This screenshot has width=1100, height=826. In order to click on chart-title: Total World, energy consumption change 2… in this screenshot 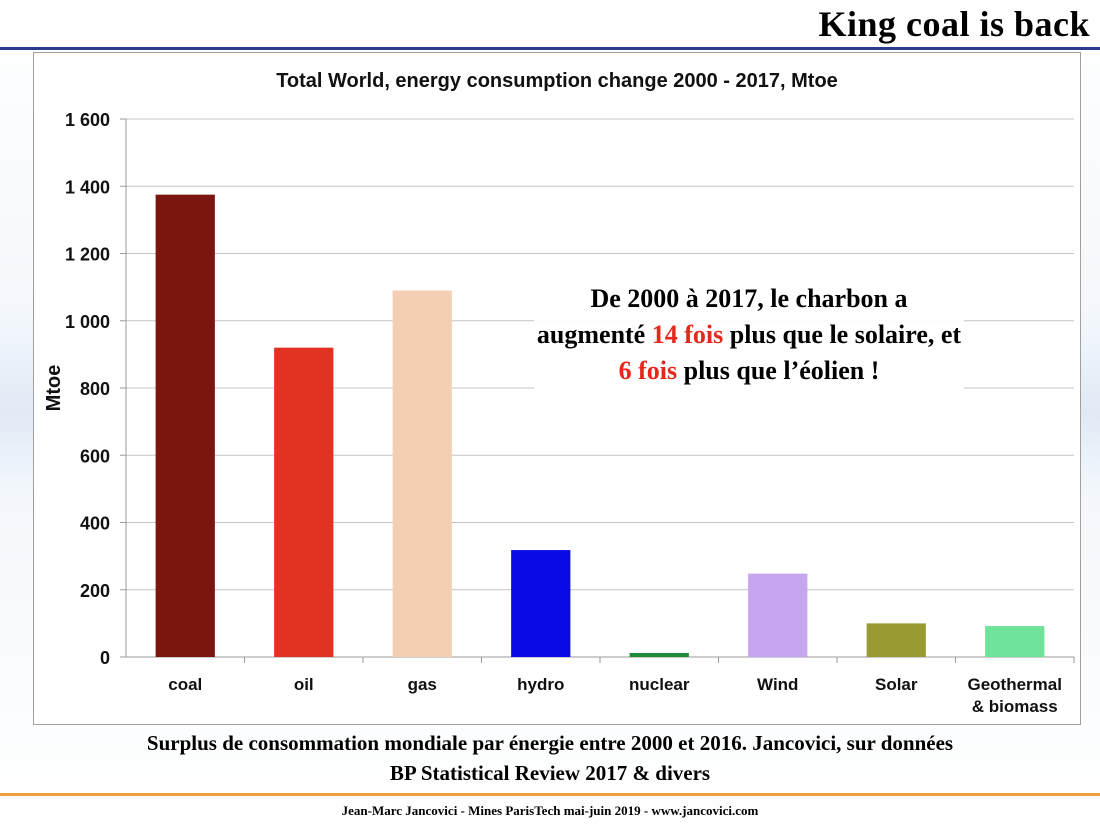, I will do `click(557, 81)`.